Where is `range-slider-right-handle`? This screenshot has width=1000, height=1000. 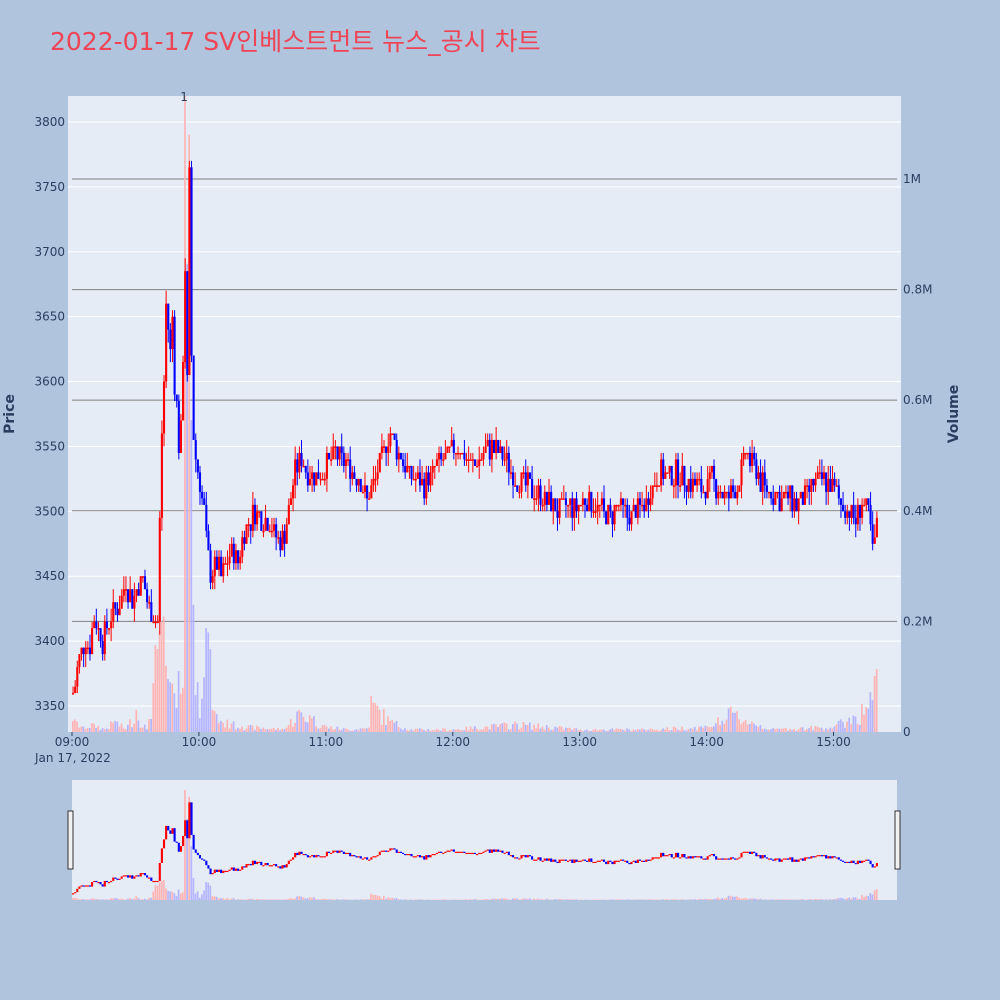 range-slider-right-handle is located at coordinates (897, 840).